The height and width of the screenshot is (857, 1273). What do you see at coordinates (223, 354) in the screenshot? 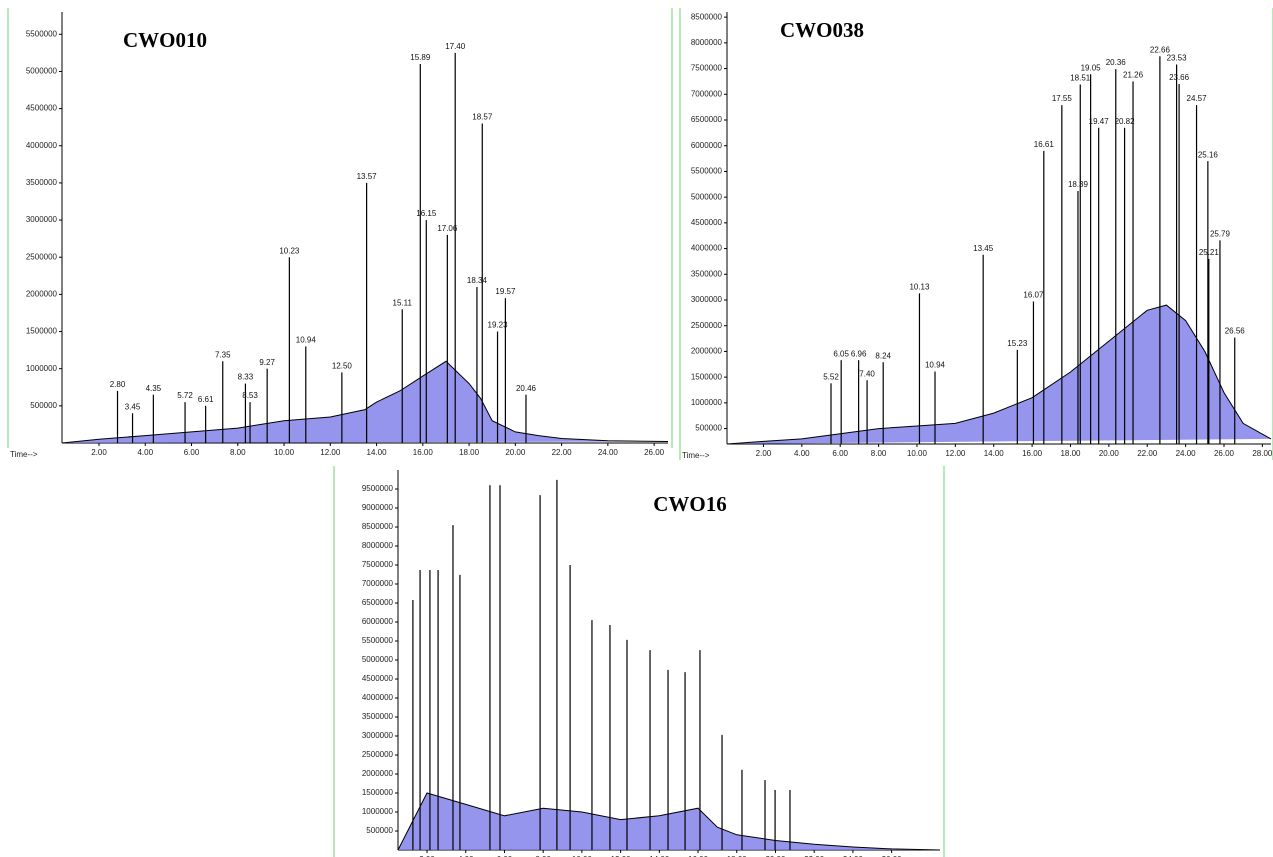
I see `peak-label: 7.35` at bounding box center [223, 354].